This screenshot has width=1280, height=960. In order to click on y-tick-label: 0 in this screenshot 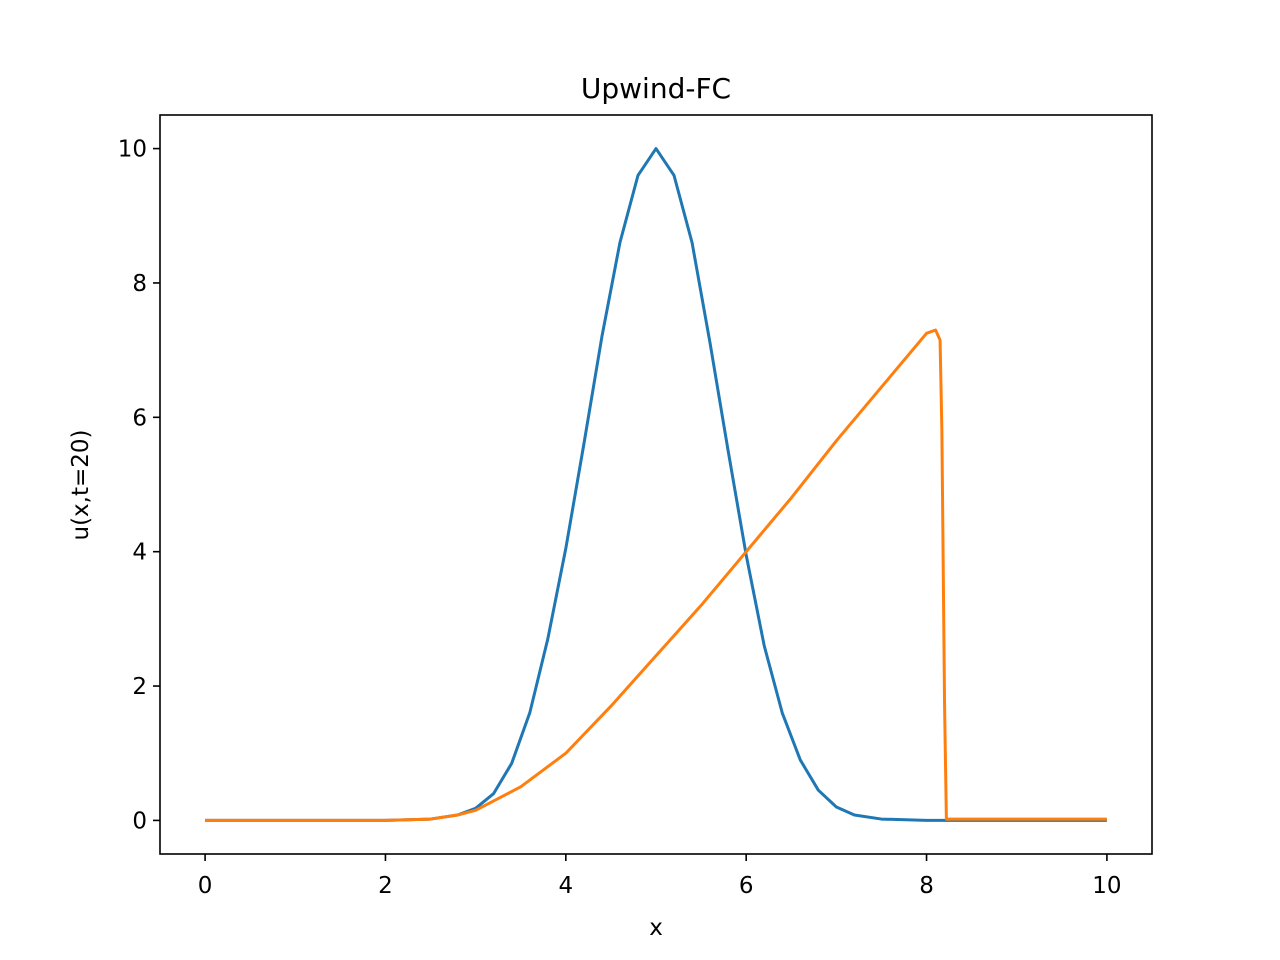, I will do `click(139, 821)`.